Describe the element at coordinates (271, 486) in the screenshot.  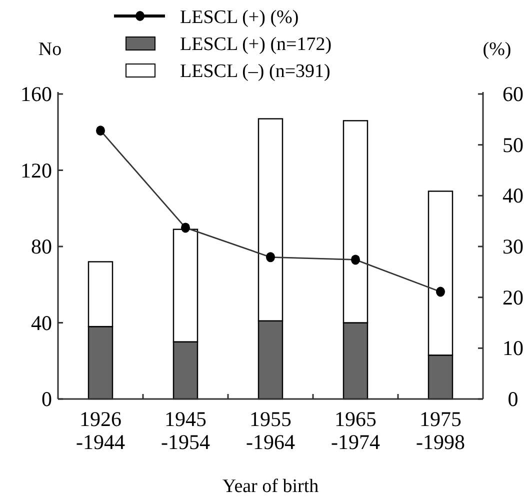
I see `x-axis-title: Year of birth` at that location.